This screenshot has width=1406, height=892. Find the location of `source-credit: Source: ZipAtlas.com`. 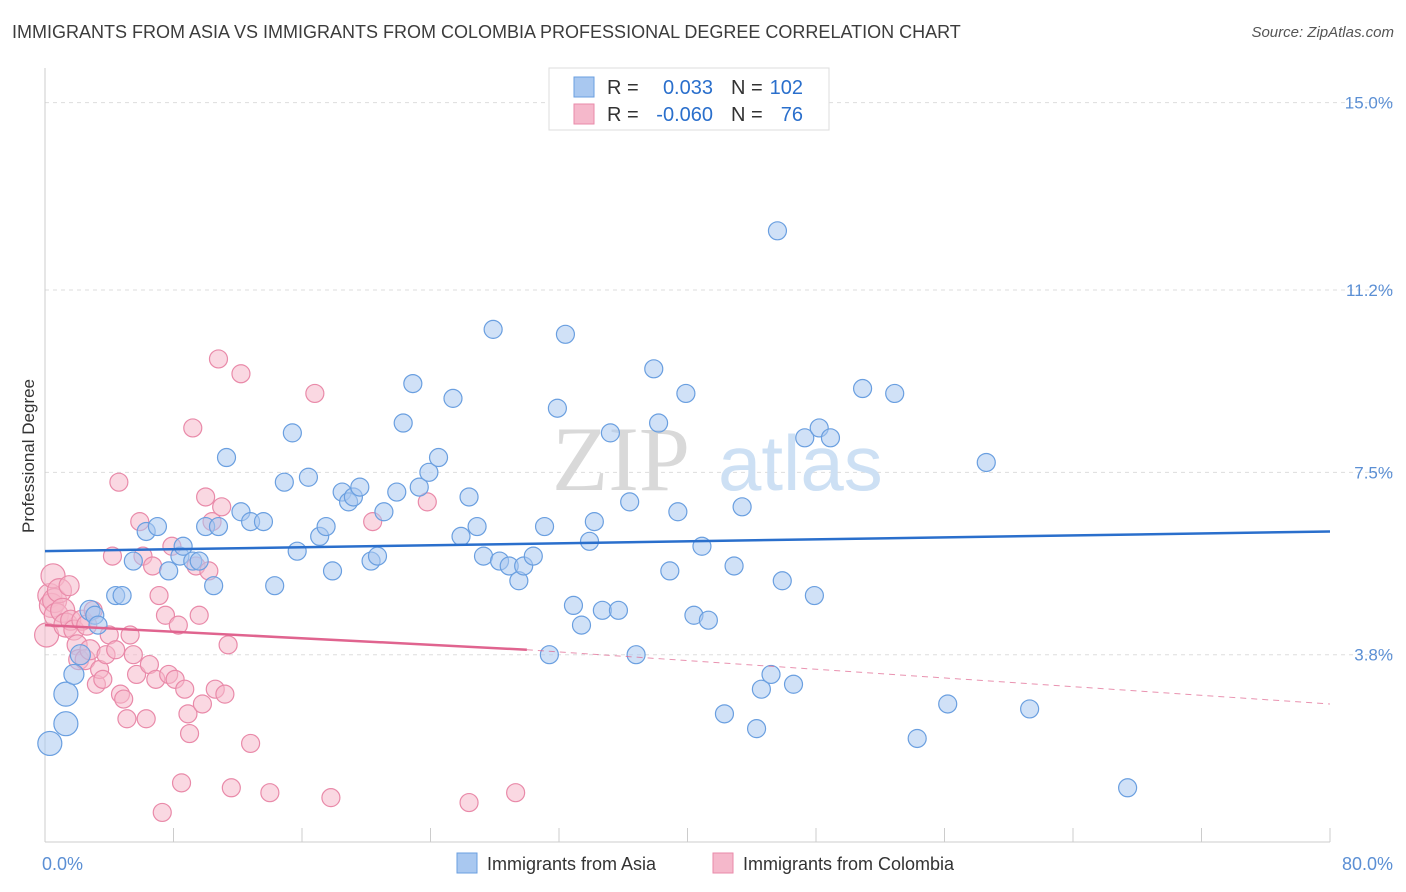

source-credit: Source: ZipAtlas.com is located at coordinates (1322, 32).